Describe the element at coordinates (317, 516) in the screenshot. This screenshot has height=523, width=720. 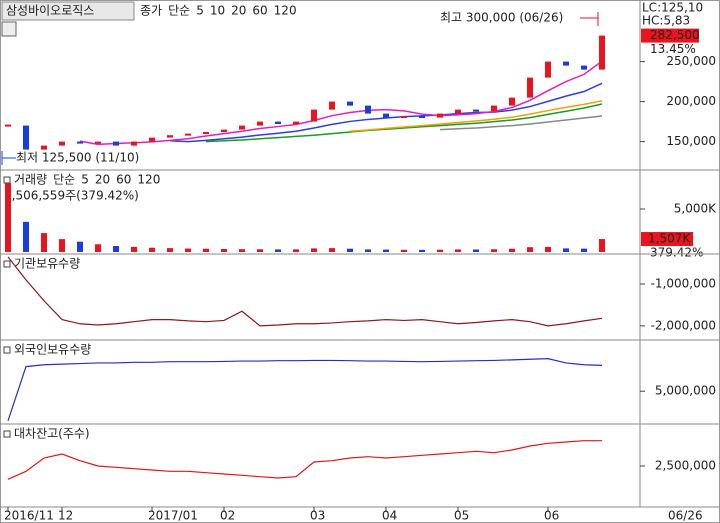
I see `x-tick-label: 03` at that location.